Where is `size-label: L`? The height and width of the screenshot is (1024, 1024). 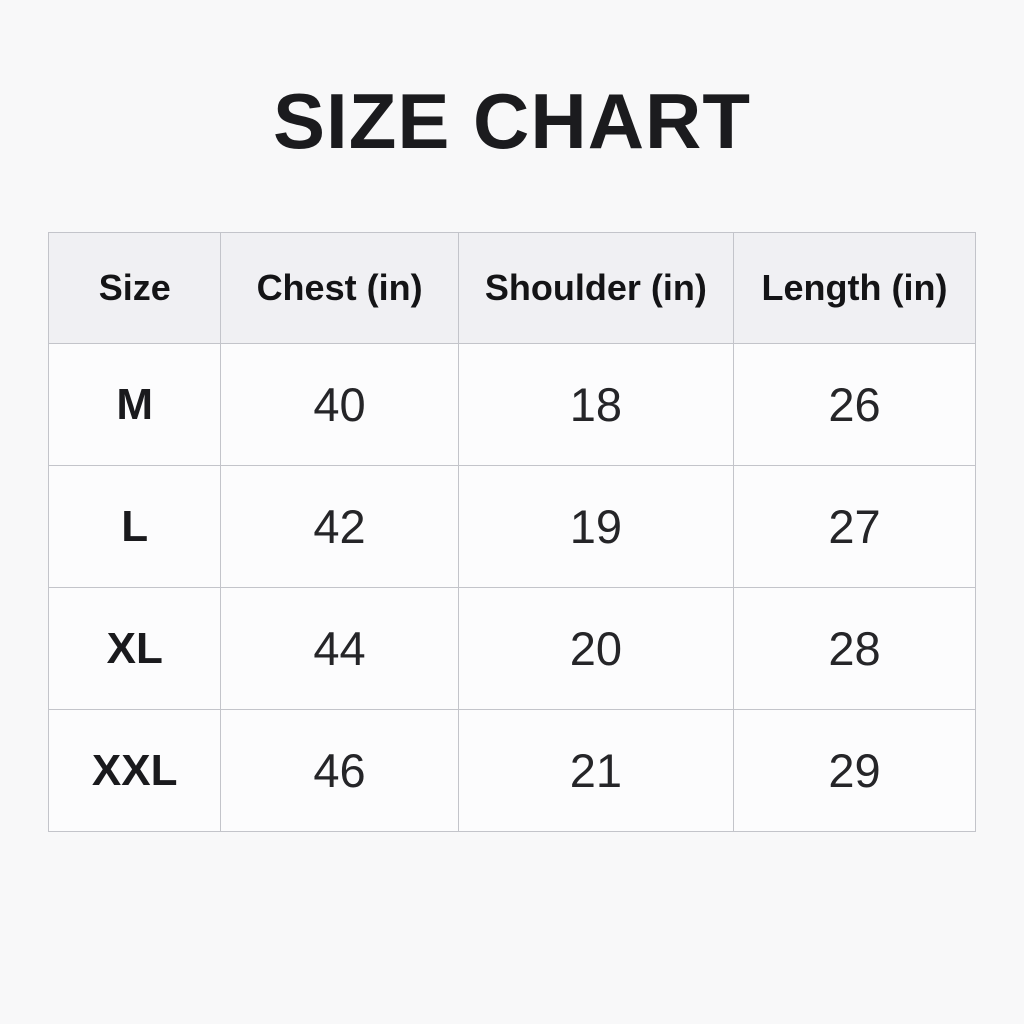 size-label: L is located at coordinates (134, 526).